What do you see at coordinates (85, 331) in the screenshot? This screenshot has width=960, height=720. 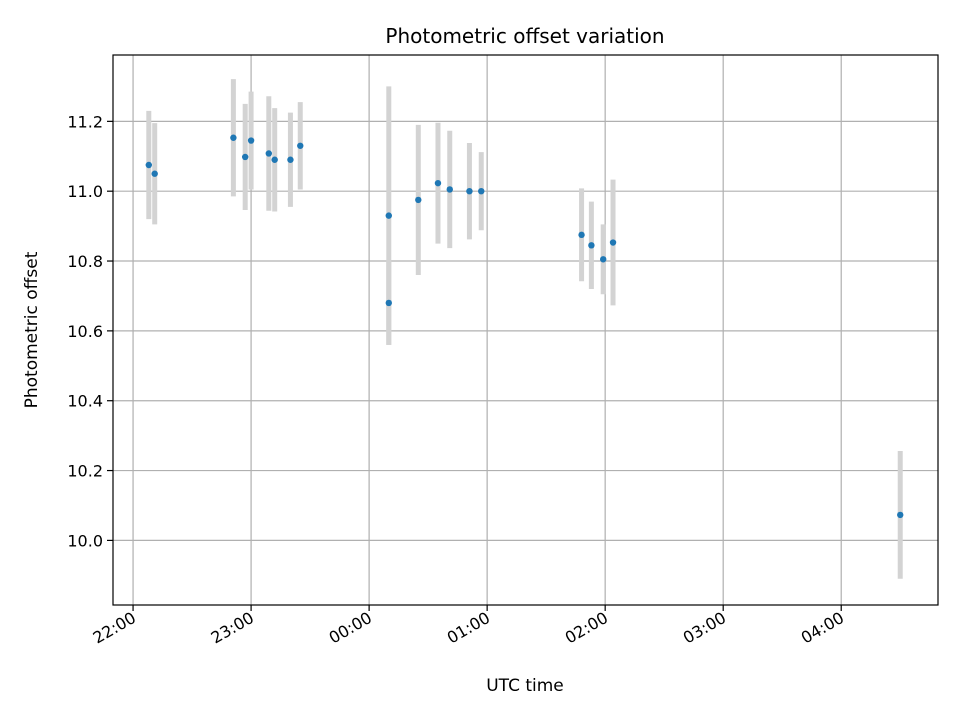 I see `y-tick-label: 10.6` at bounding box center [85, 331].